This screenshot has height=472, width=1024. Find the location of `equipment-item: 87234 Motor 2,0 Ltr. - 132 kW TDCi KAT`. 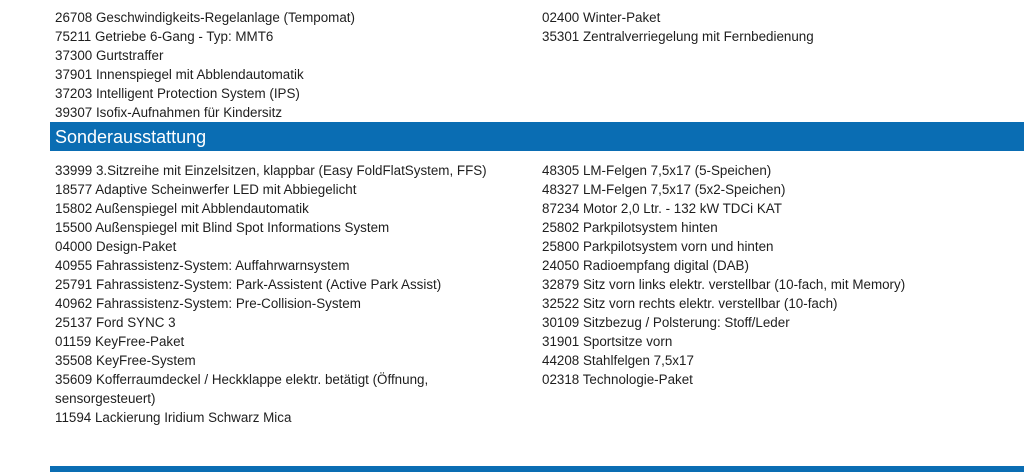

equipment-item: 87234 Motor 2,0 Ltr. - 132 kW TDCi KAT is located at coordinates (662, 208).